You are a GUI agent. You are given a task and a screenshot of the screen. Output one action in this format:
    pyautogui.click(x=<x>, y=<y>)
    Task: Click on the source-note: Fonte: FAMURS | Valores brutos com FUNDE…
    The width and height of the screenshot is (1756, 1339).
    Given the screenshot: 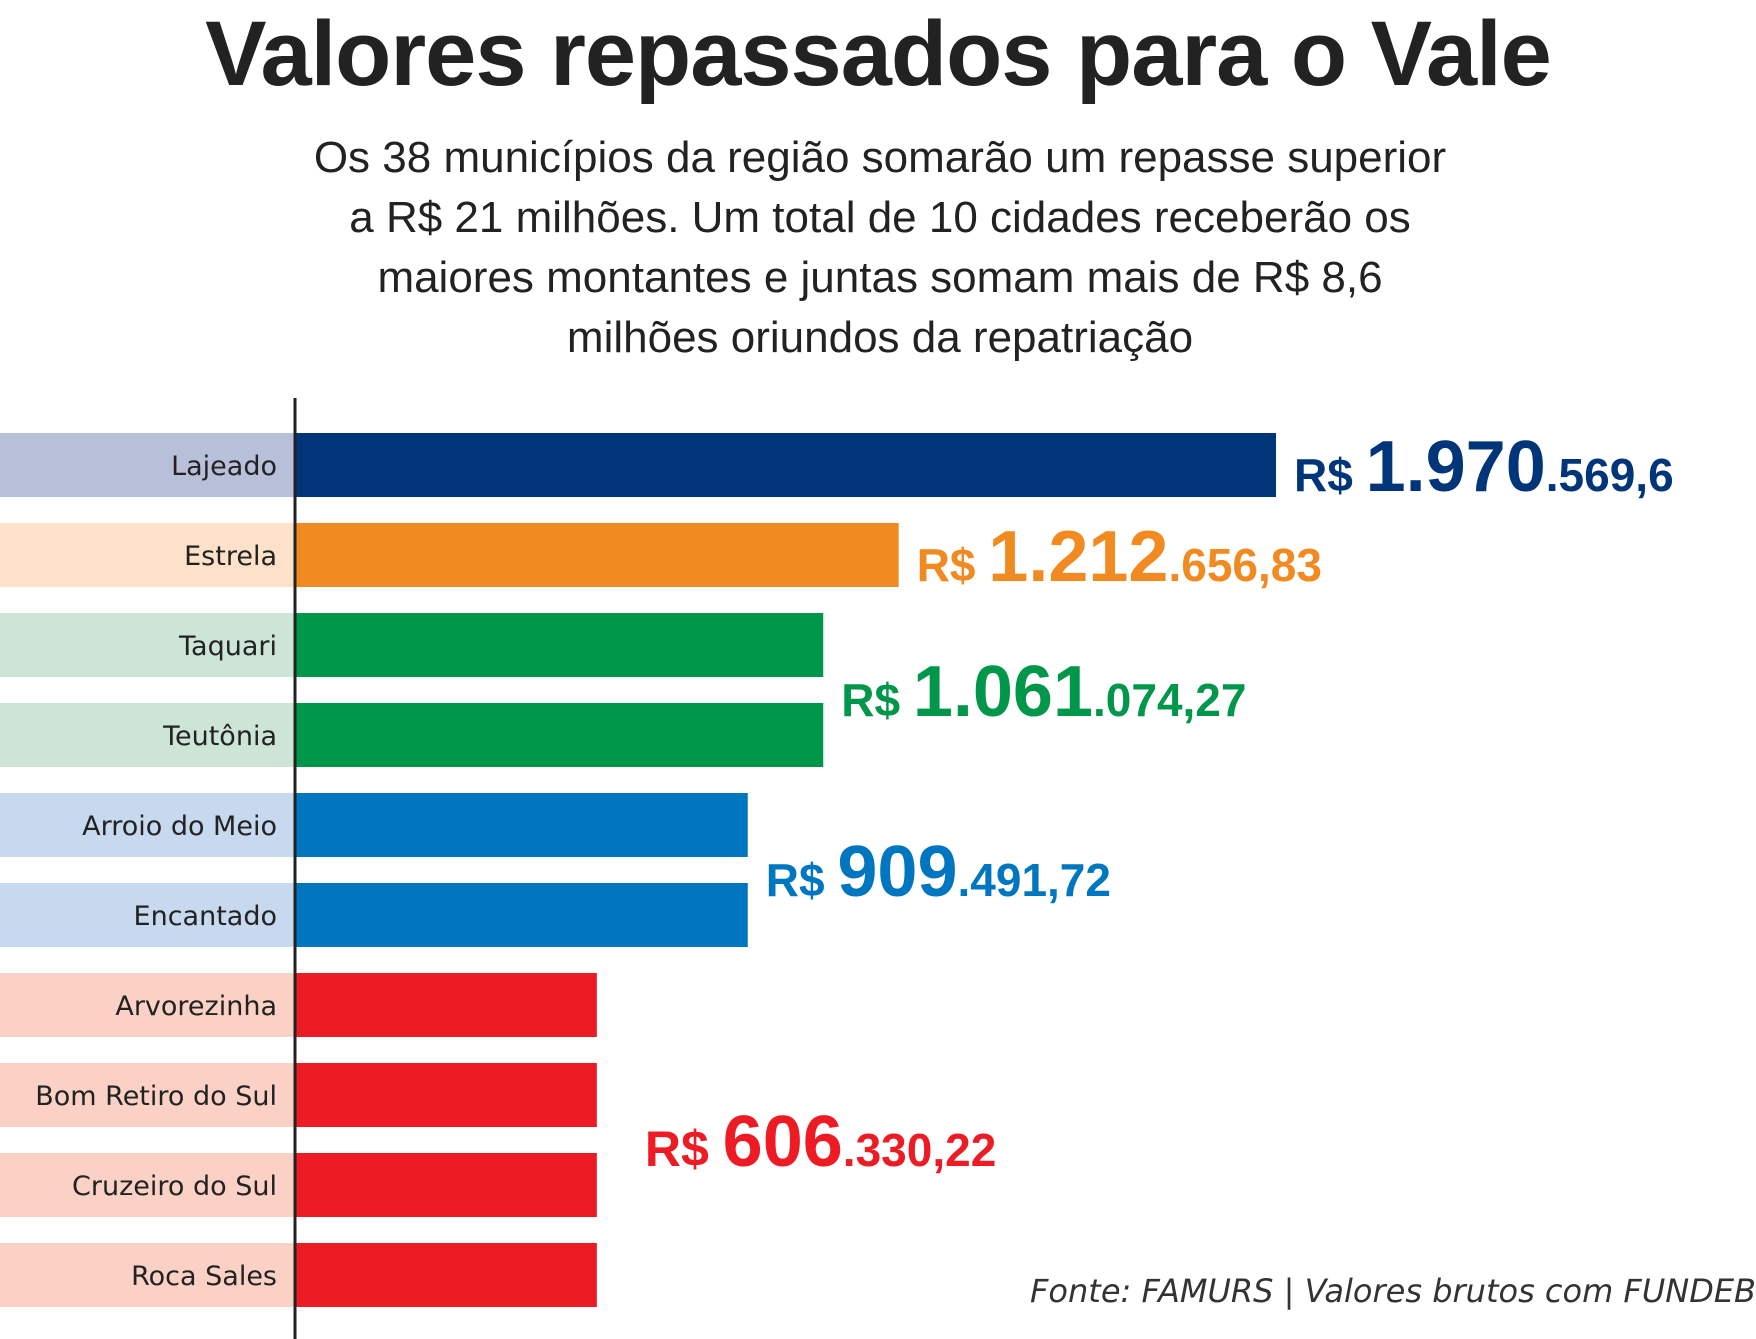 What is the action you would take?
    pyautogui.click(x=1393, y=1291)
    